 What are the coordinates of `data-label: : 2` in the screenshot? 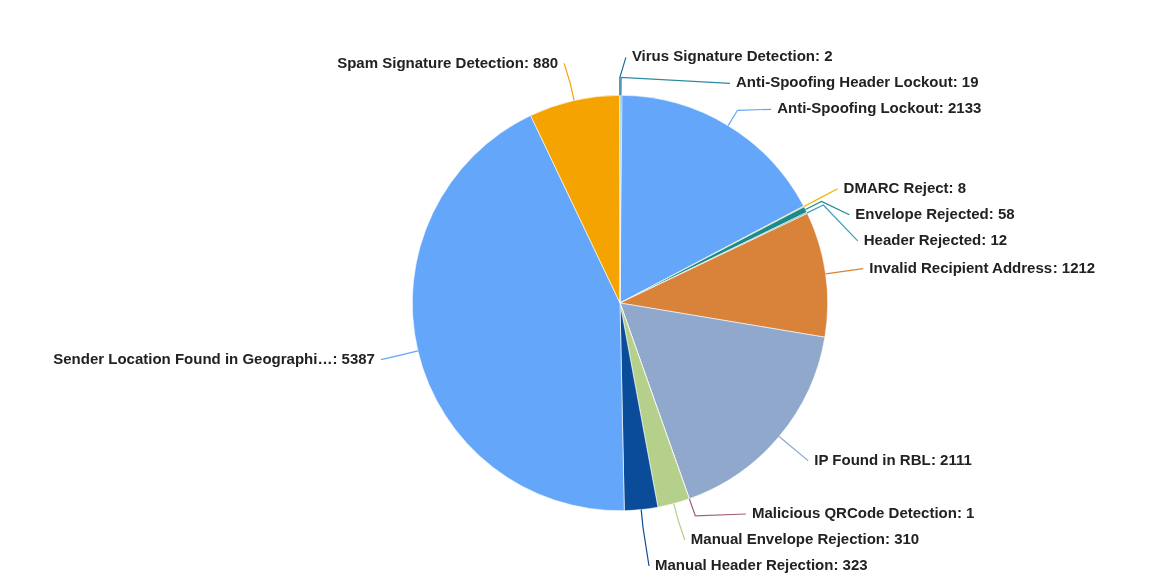 It's located at (823, 56).